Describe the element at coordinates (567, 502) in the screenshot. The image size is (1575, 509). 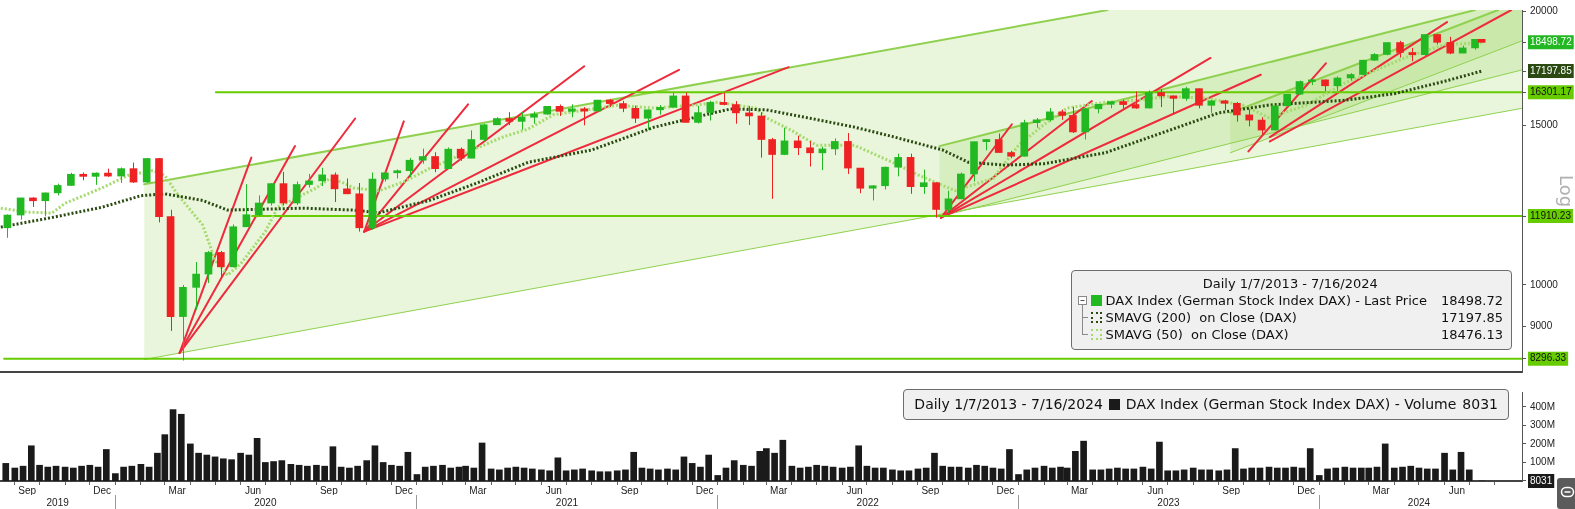
I see `x2-tick-label: 2021` at that location.